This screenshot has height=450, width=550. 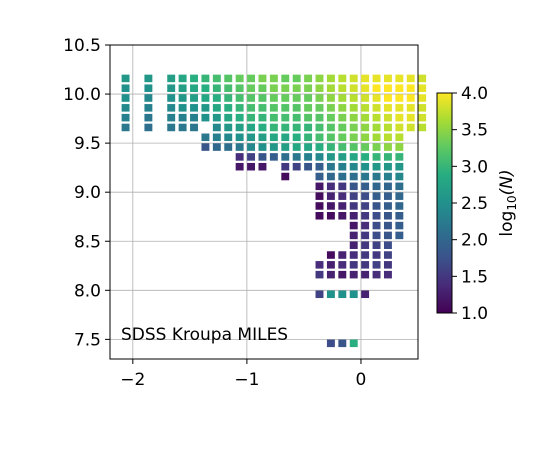 I want to click on y-tick-label: 10.0, so click(x=82, y=95).